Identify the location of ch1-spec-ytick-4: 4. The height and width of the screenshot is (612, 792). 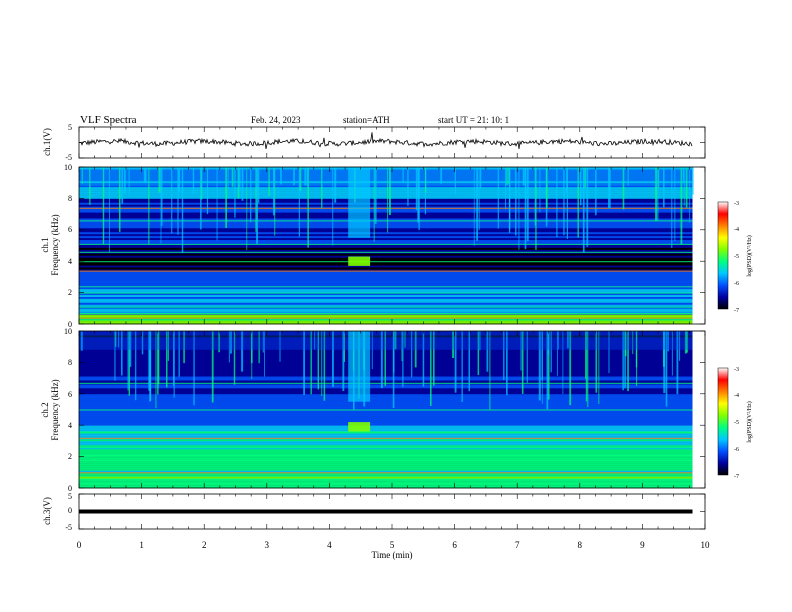
(70, 261).